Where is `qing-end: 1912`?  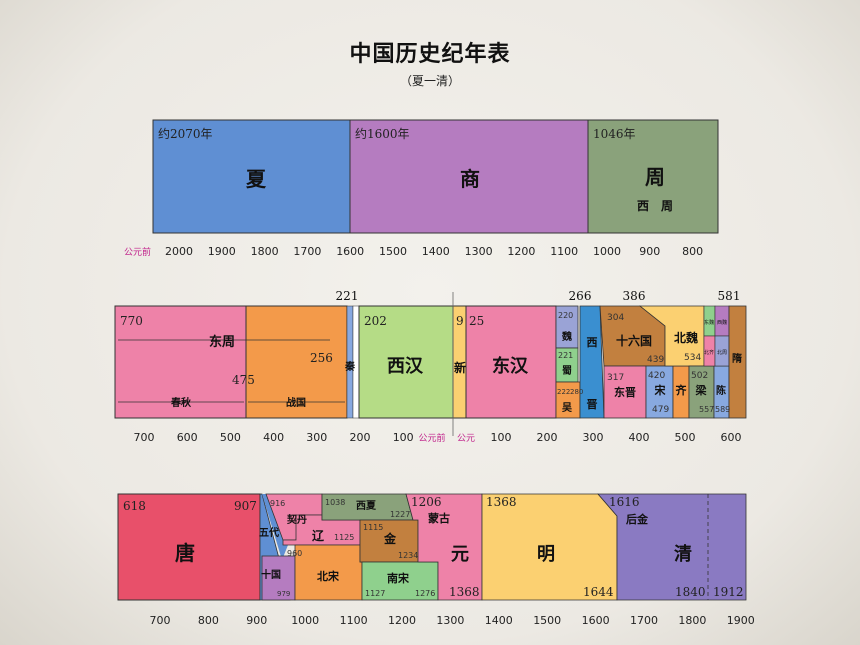 qing-end: 1912 is located at coordinates (728, 592).